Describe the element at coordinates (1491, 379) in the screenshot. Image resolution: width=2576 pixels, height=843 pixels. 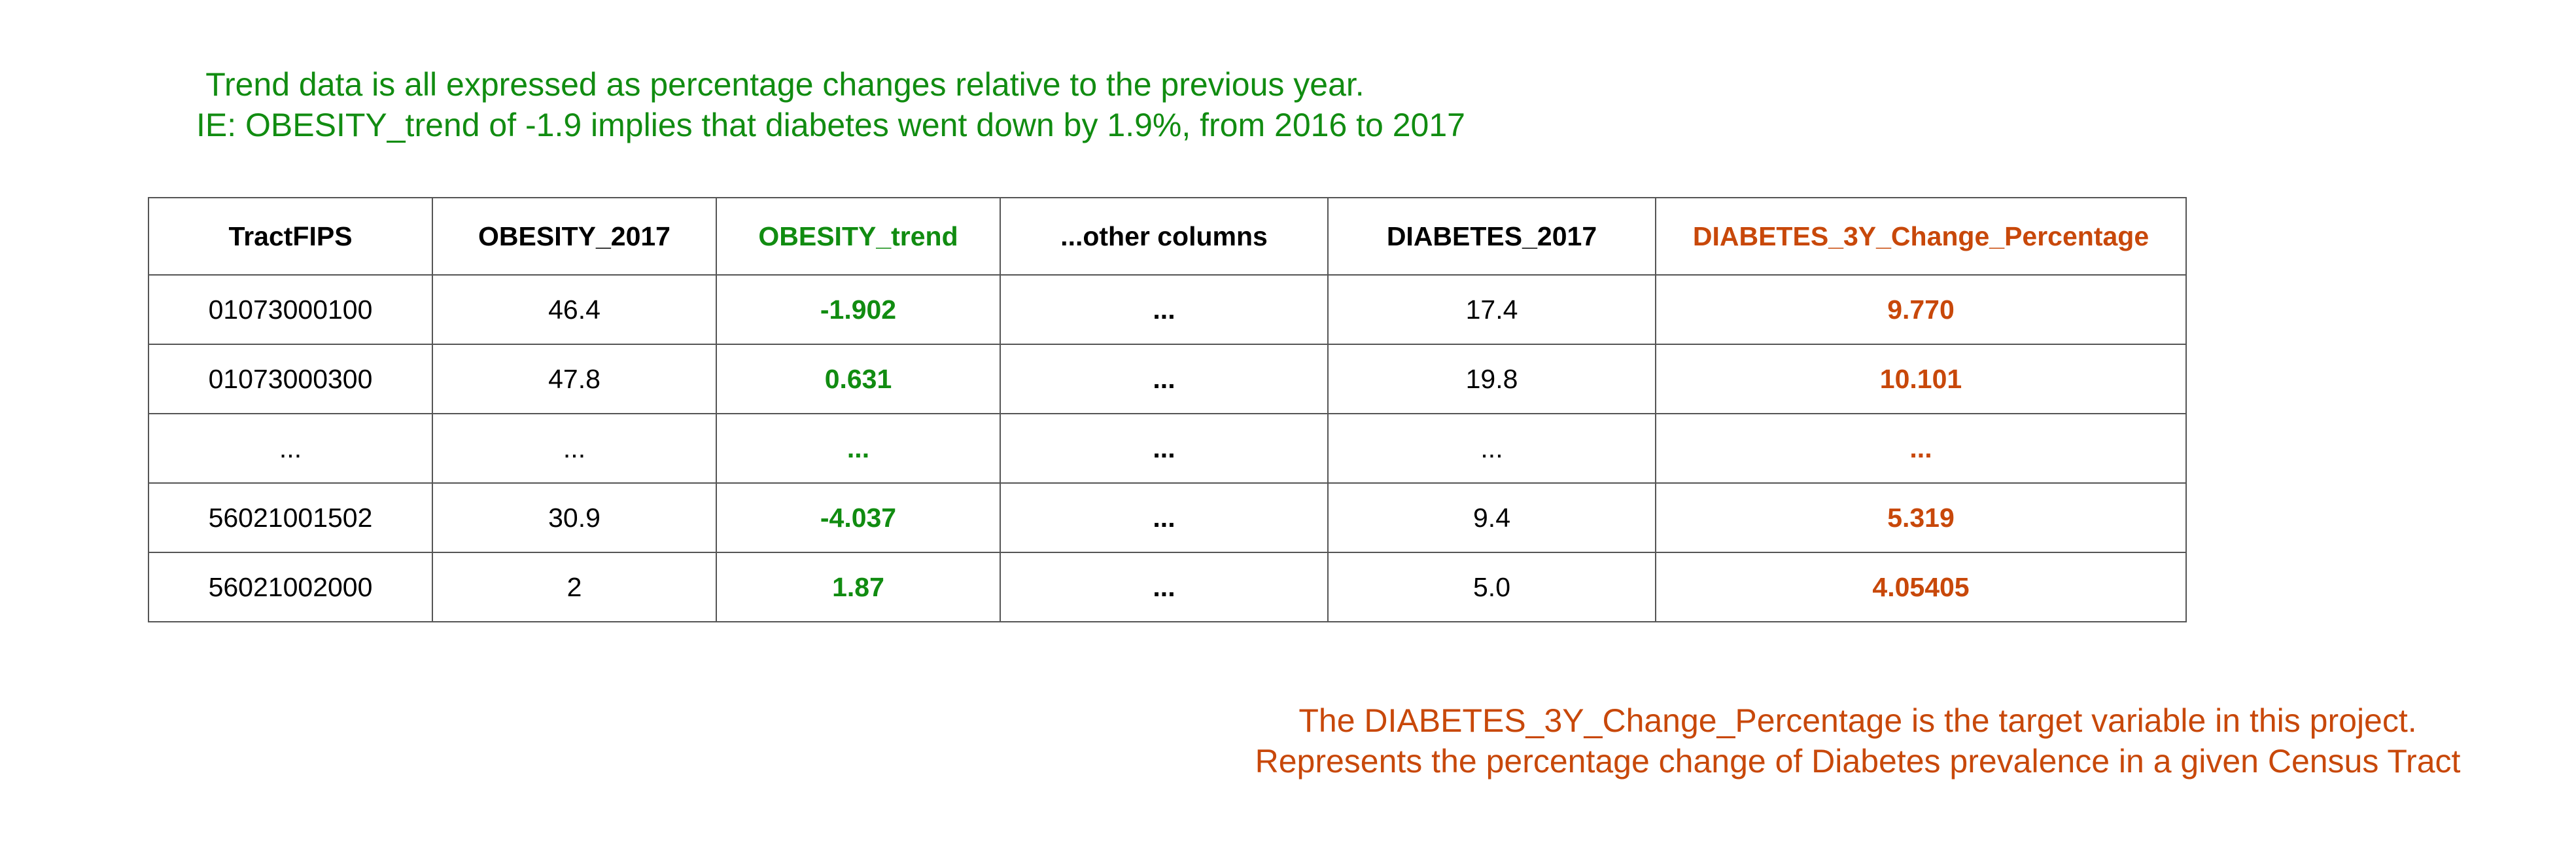
I see `cell-diabetes-2017: 19.8` at that location.